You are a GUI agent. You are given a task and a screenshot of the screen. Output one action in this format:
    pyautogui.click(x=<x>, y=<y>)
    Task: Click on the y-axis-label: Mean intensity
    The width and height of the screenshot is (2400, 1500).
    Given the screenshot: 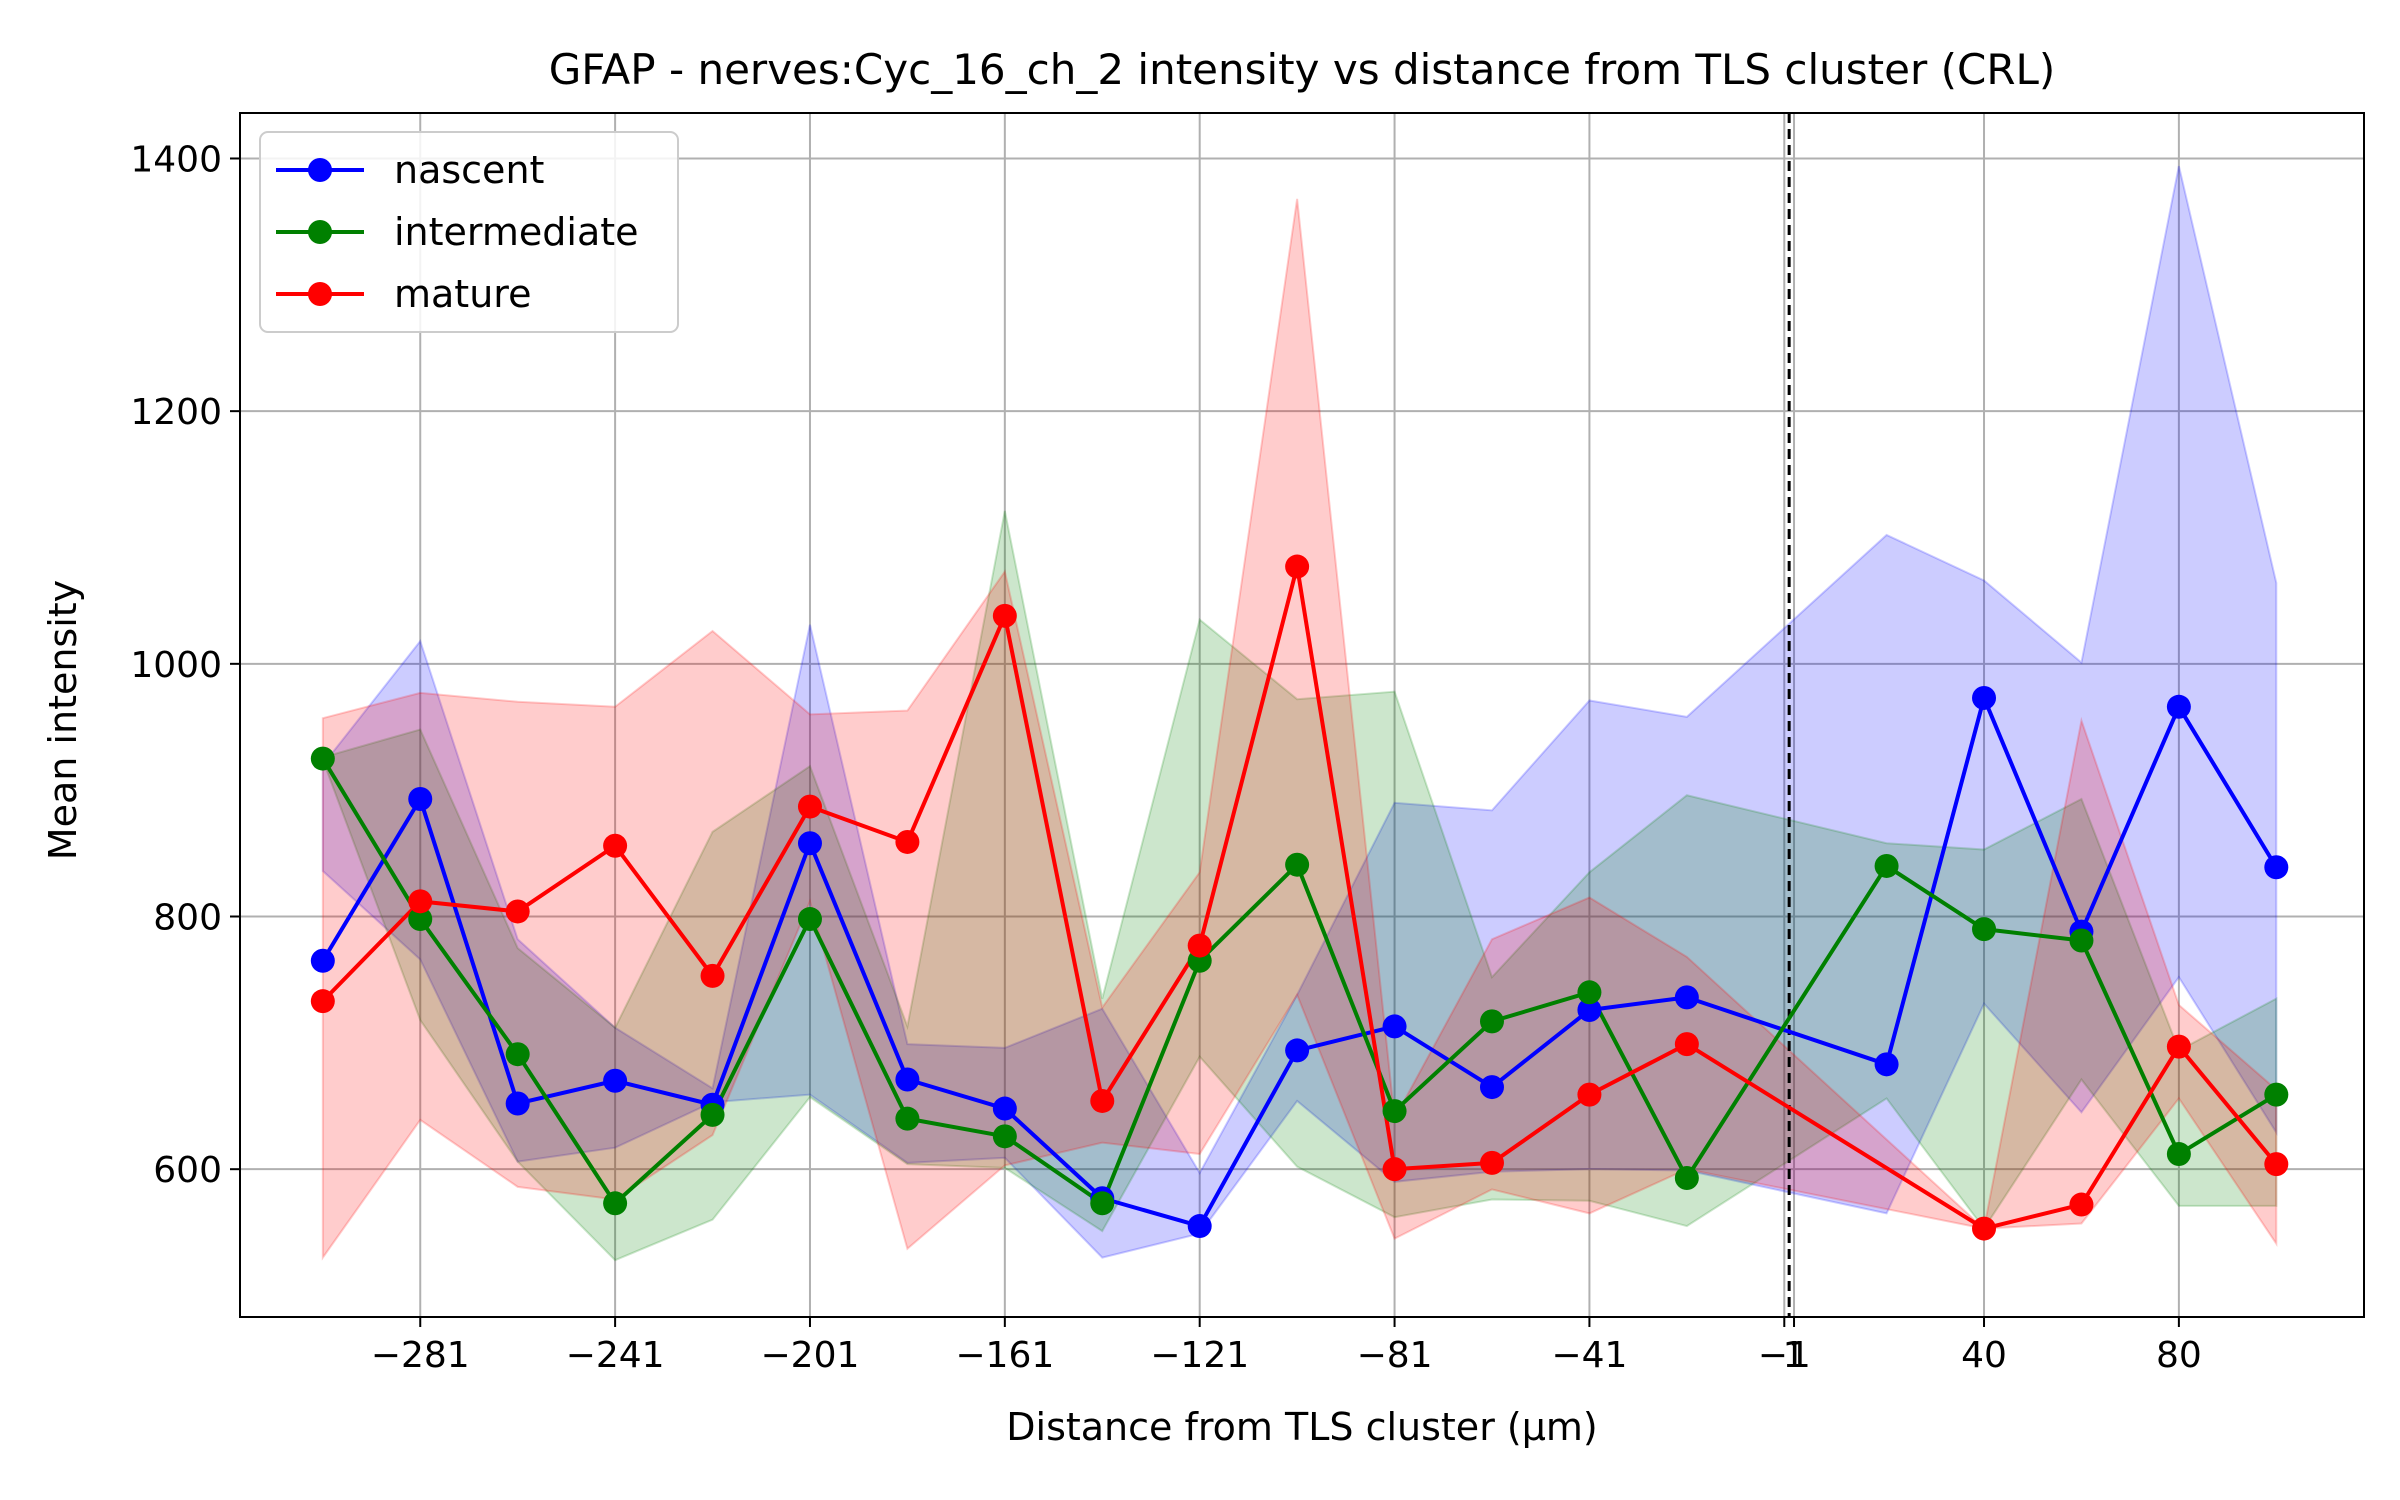 What is the action you would take?
    pyautogui.click(x=63, y=720)
    